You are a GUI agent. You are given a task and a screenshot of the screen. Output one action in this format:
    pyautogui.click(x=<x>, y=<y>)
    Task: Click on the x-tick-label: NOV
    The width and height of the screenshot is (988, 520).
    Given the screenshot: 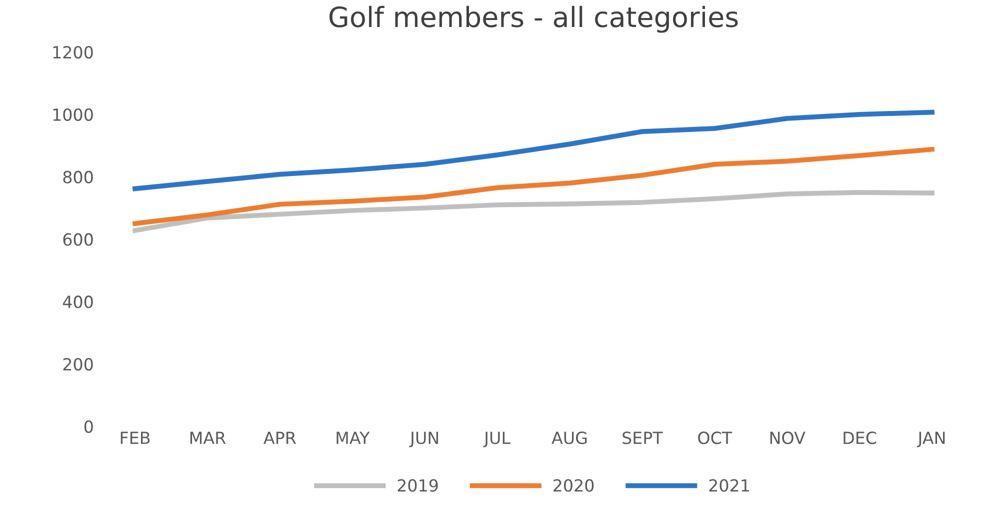 What is the action you would take?
    pyautogui.click(x=788, y=438)
    